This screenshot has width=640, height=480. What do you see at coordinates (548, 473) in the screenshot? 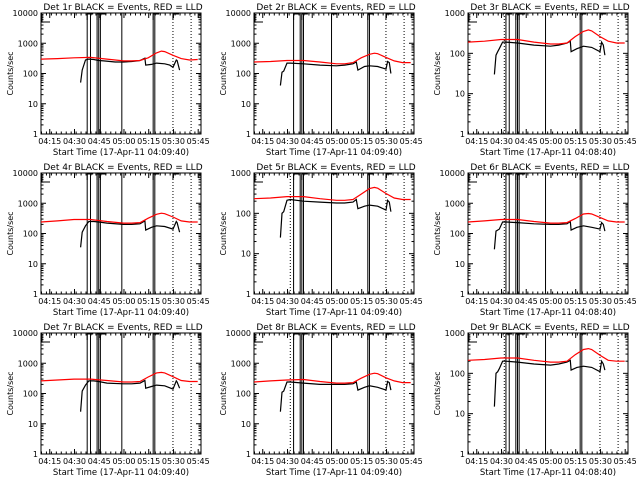
I see `x-axis-label: Start Time (17-Apr-11 04:08:40)` at bounding box center [548, 473].